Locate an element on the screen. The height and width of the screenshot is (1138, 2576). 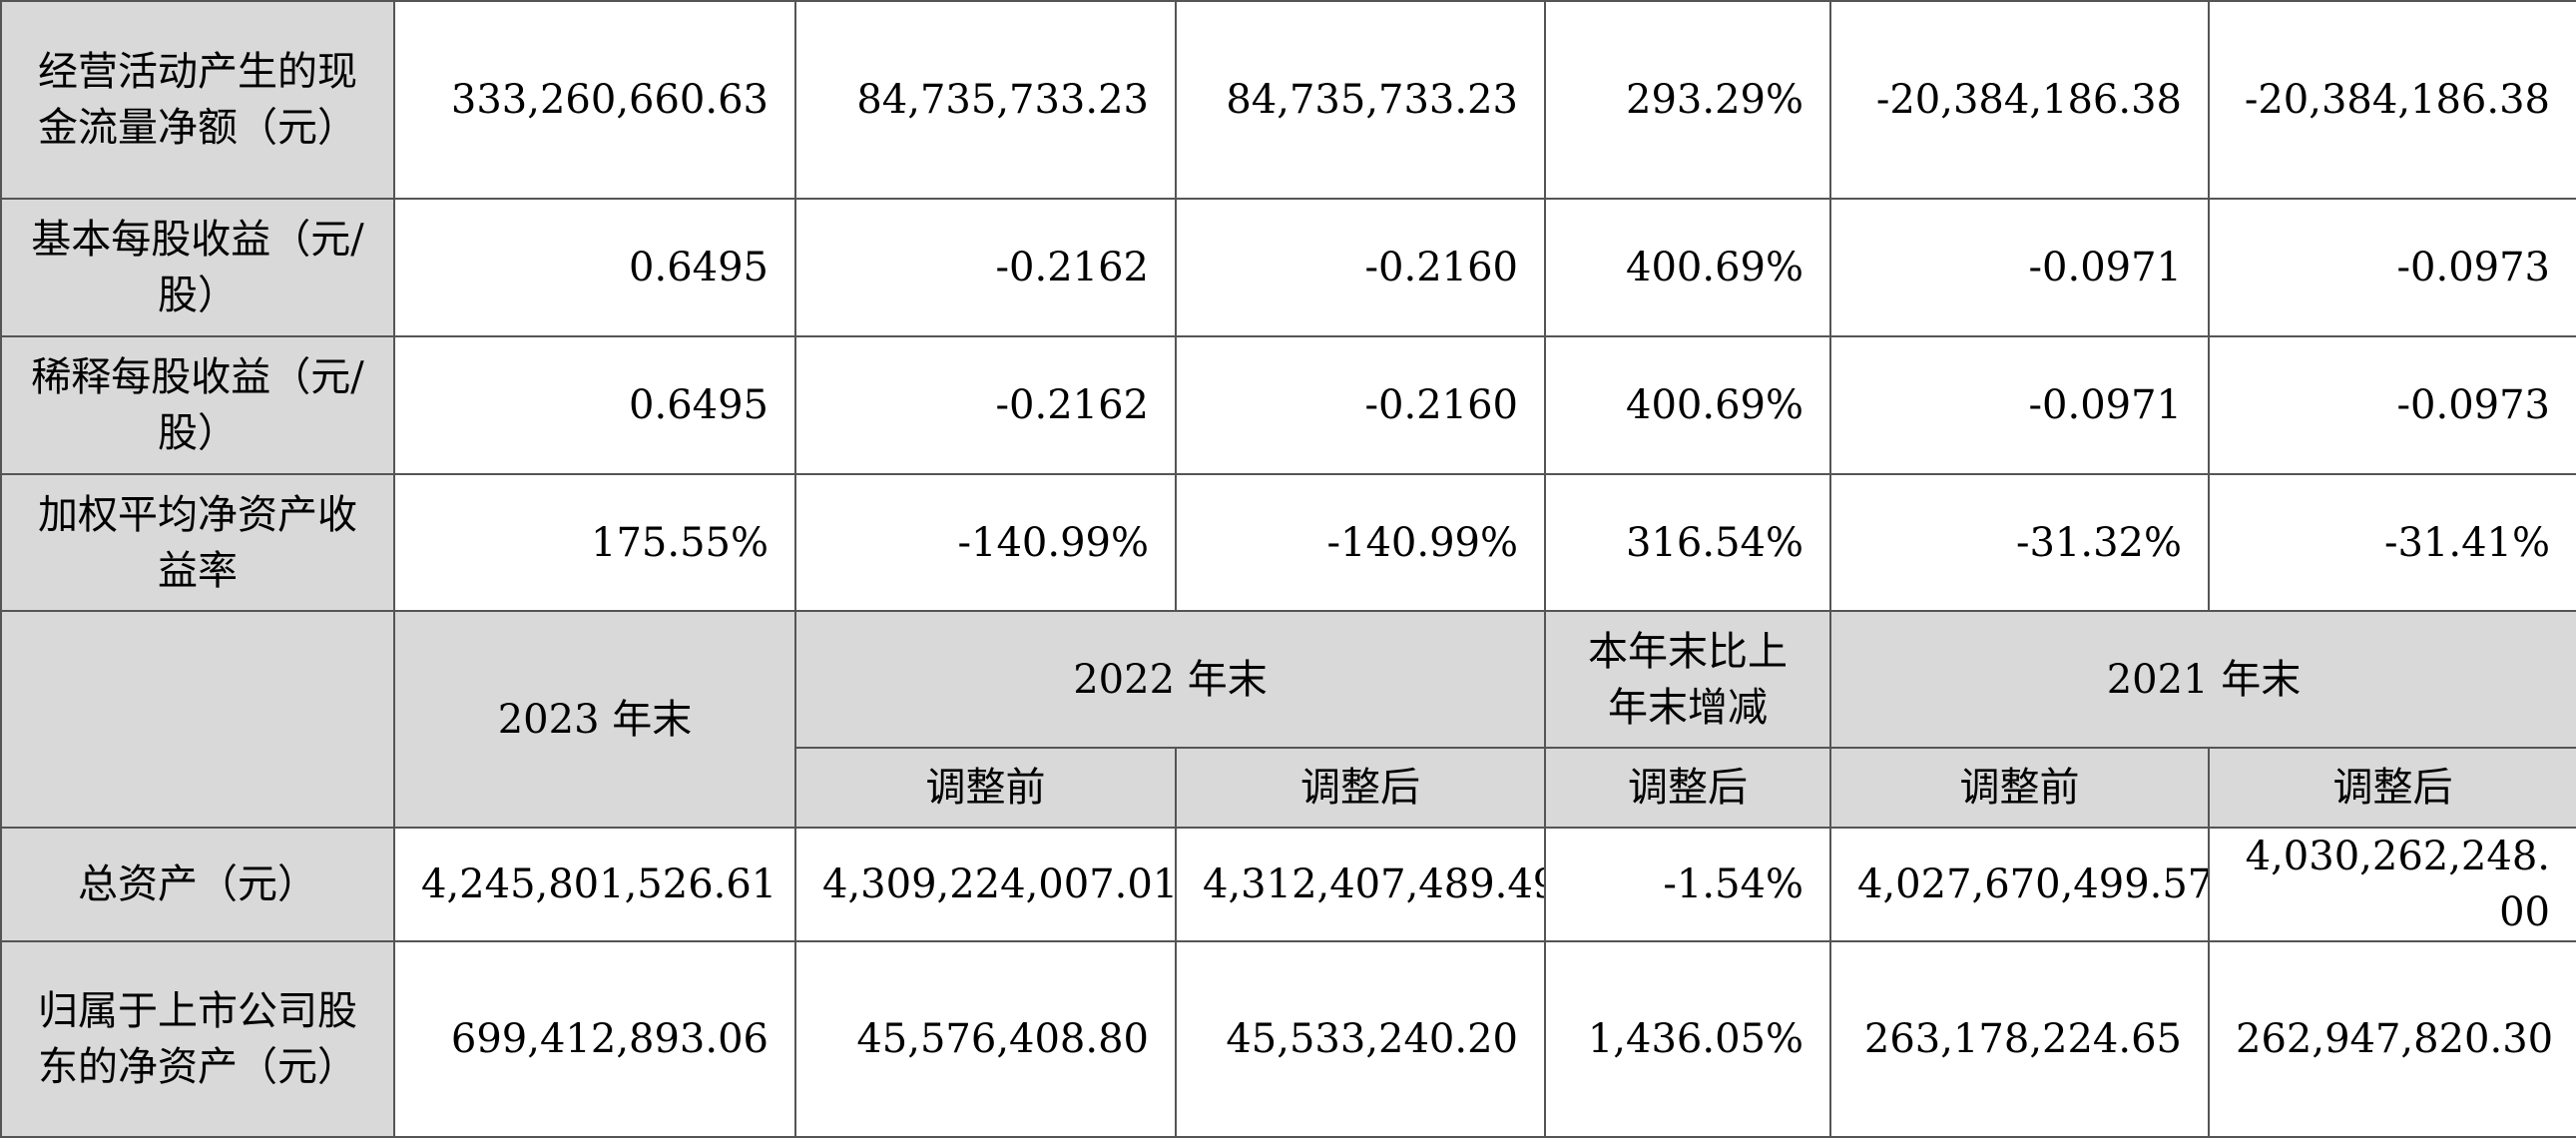
row-label: 加权平均净资产收益率 is located at coordinates (198, 542).